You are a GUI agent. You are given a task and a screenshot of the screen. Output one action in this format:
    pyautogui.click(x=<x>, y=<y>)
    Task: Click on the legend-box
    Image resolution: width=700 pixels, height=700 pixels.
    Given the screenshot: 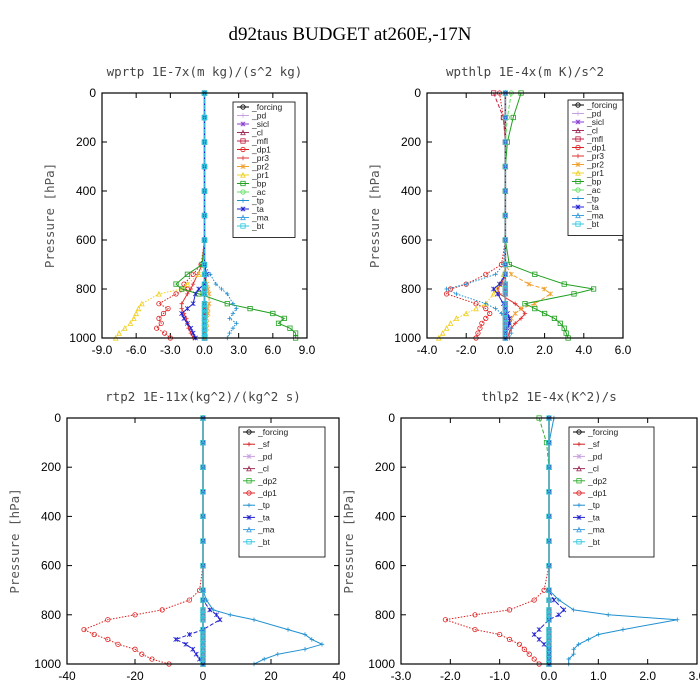 What is the action you would take?
    pyautogui.click(x=282, y=492)
    